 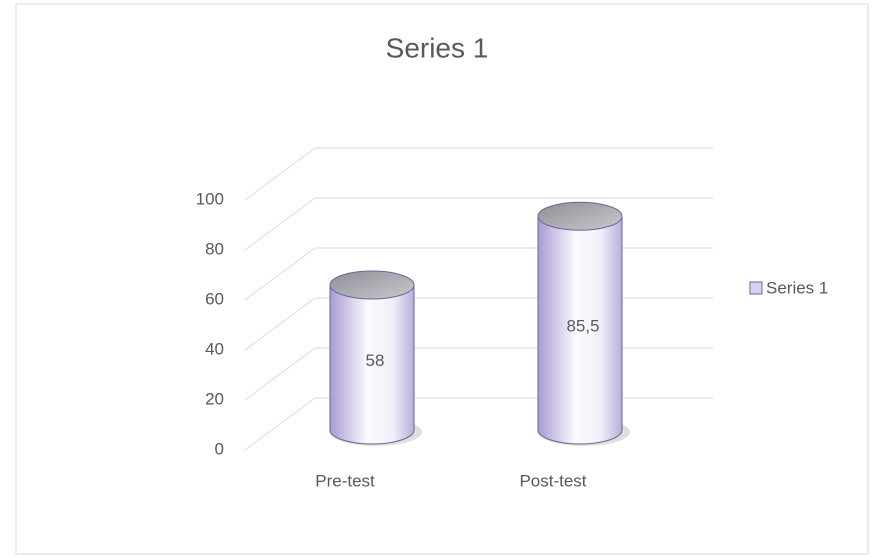 What do you see at coordinates (437, 47) in the screenshot?
I see `chart-title: Series 1` at bounding box center [437, 47].